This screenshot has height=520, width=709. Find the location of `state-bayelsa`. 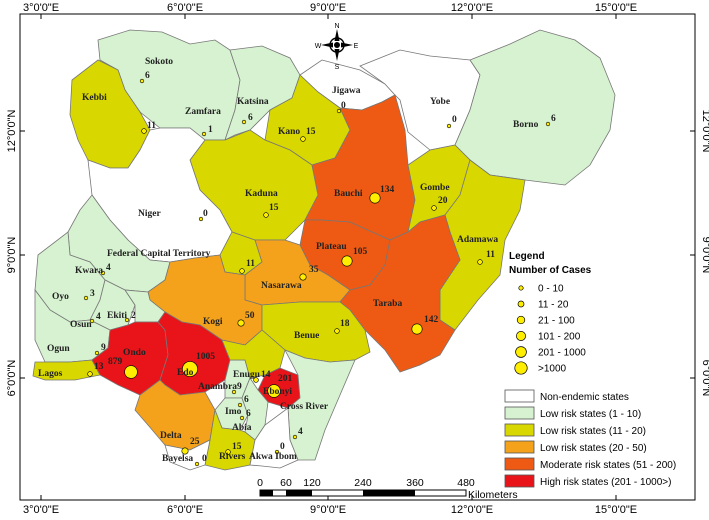

state-bayelsa is located at coordinates (187, 455).